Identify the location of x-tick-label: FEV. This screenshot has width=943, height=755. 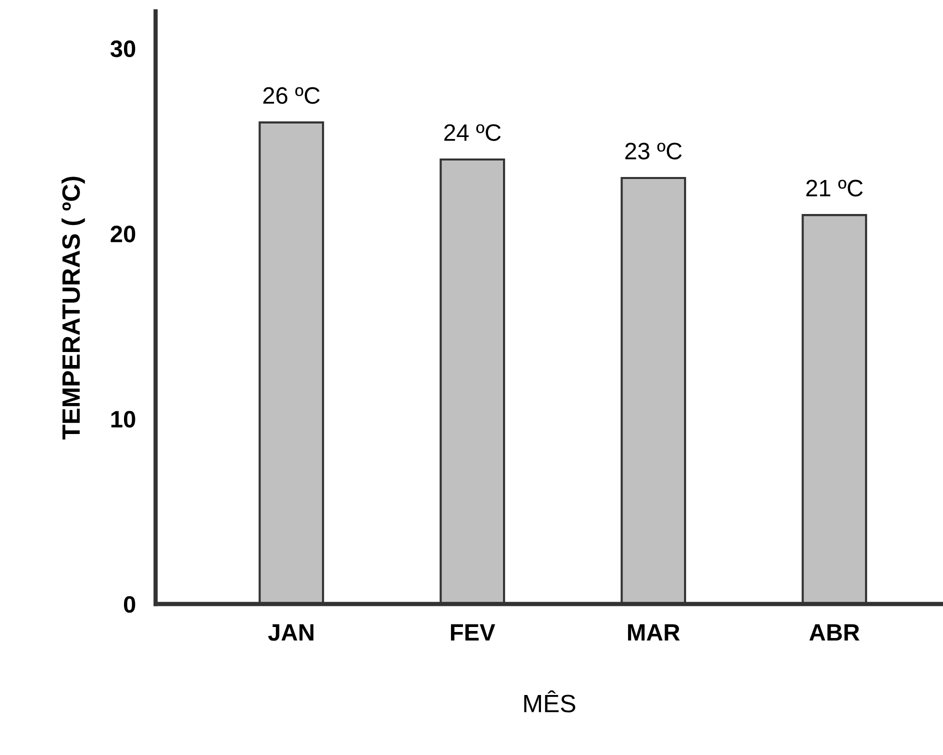
(473, 632).